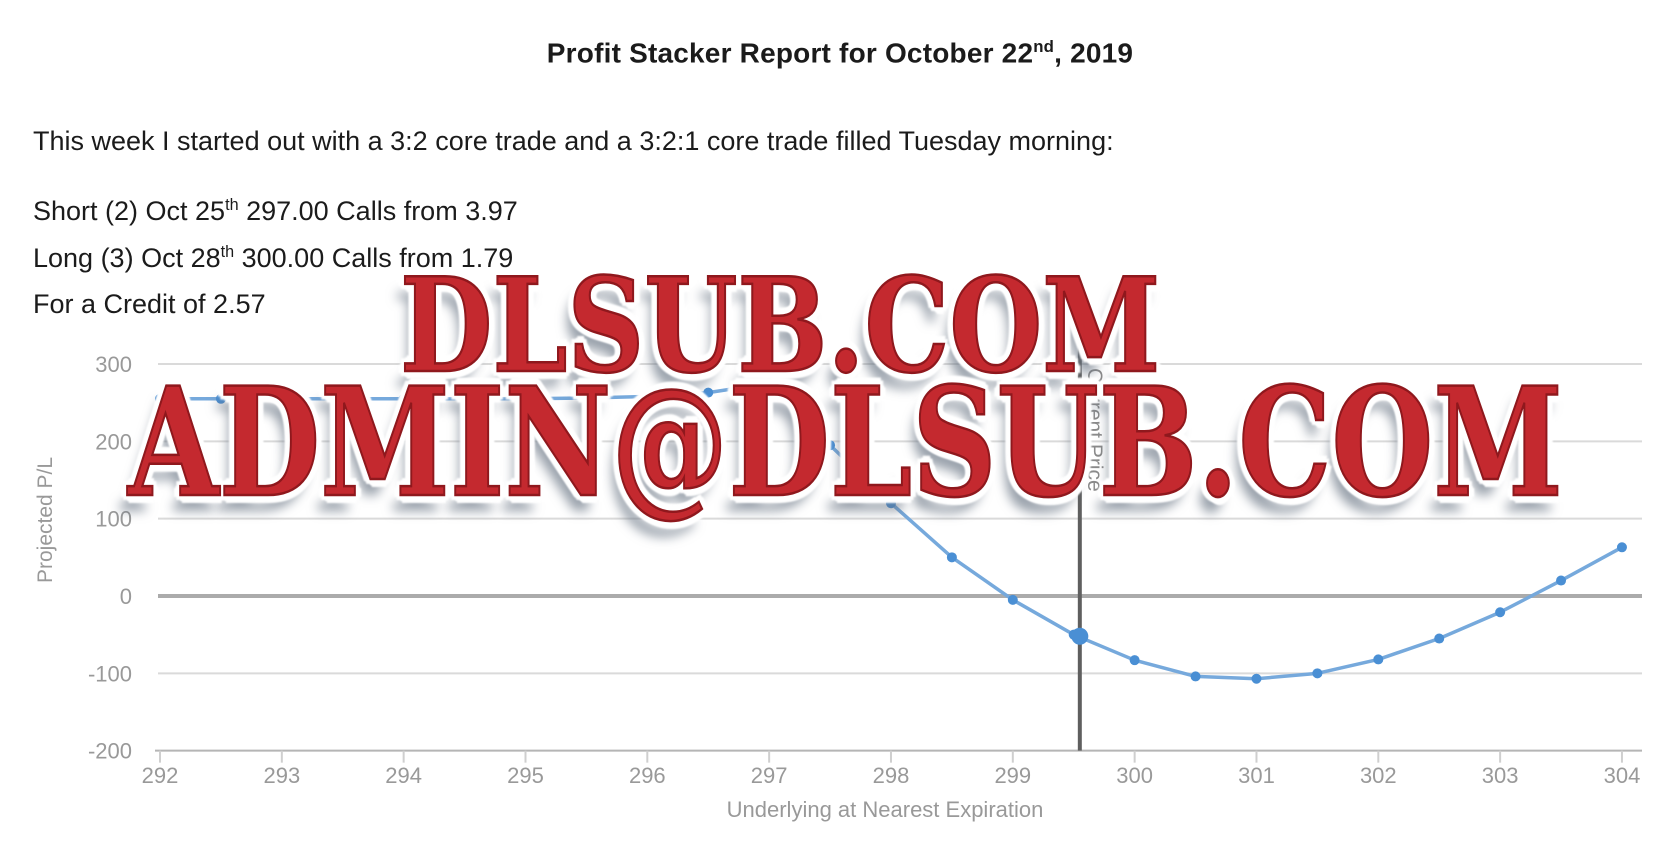 This screenshot has width=1680, height=864. Describe the element at coordinates (374, 258) in the screenshot. I see `trade-line-long-suffix: 300.00 Calls from 1.79` at that location.